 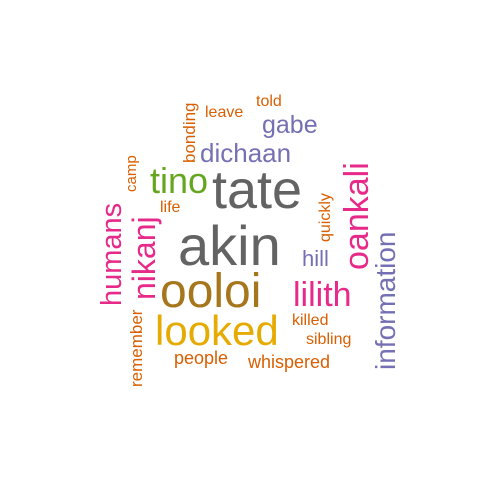 I want to click on word-quickly: quickly, so click(x=325, y=217).